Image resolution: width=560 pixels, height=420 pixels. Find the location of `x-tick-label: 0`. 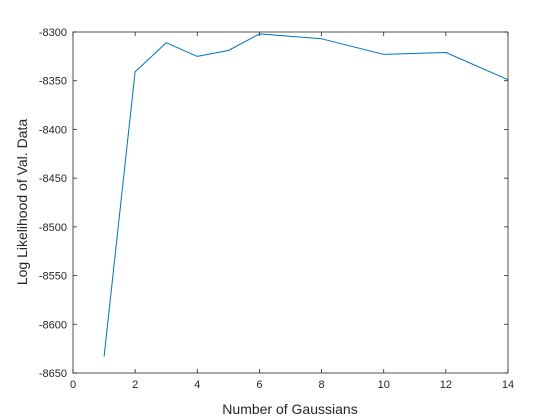

x-tick-label: 0 is located at coordinates (73, 385).